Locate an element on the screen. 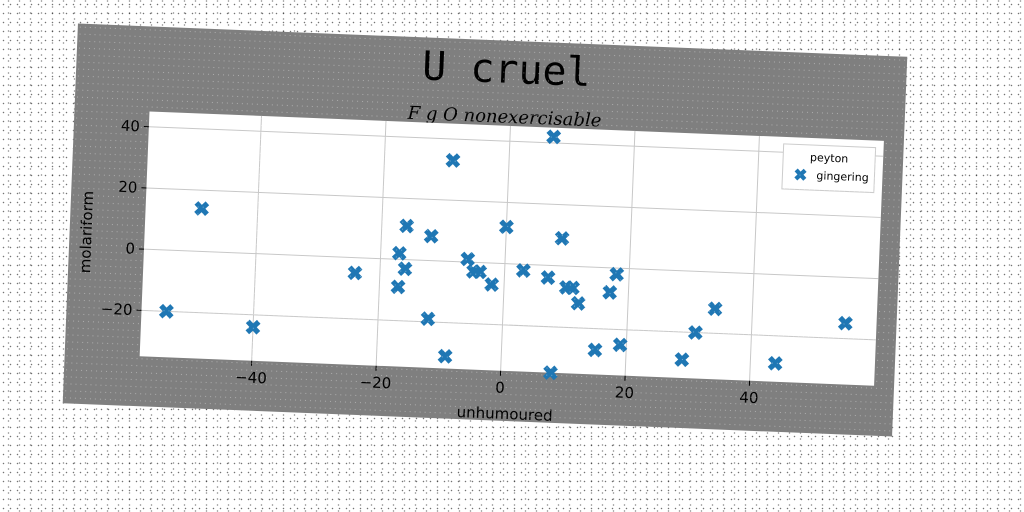 The image size is (1024, 512). x-tick-label: 40 is located at coordinates (749, 397).